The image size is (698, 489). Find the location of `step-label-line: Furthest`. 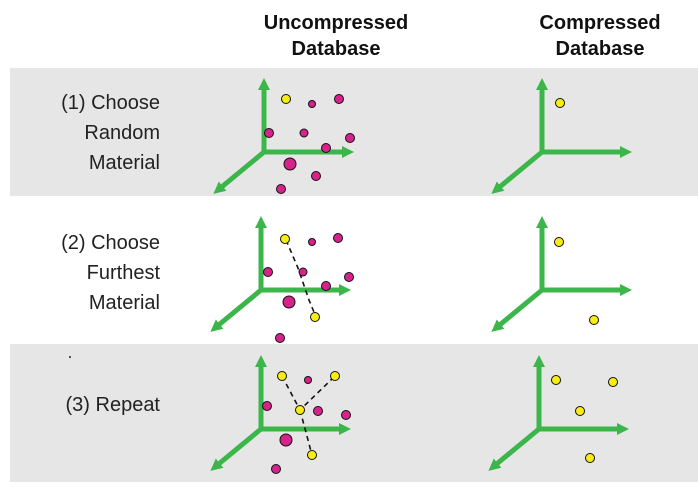

step-label-line: Furthest is located at coordinates (123, 273).